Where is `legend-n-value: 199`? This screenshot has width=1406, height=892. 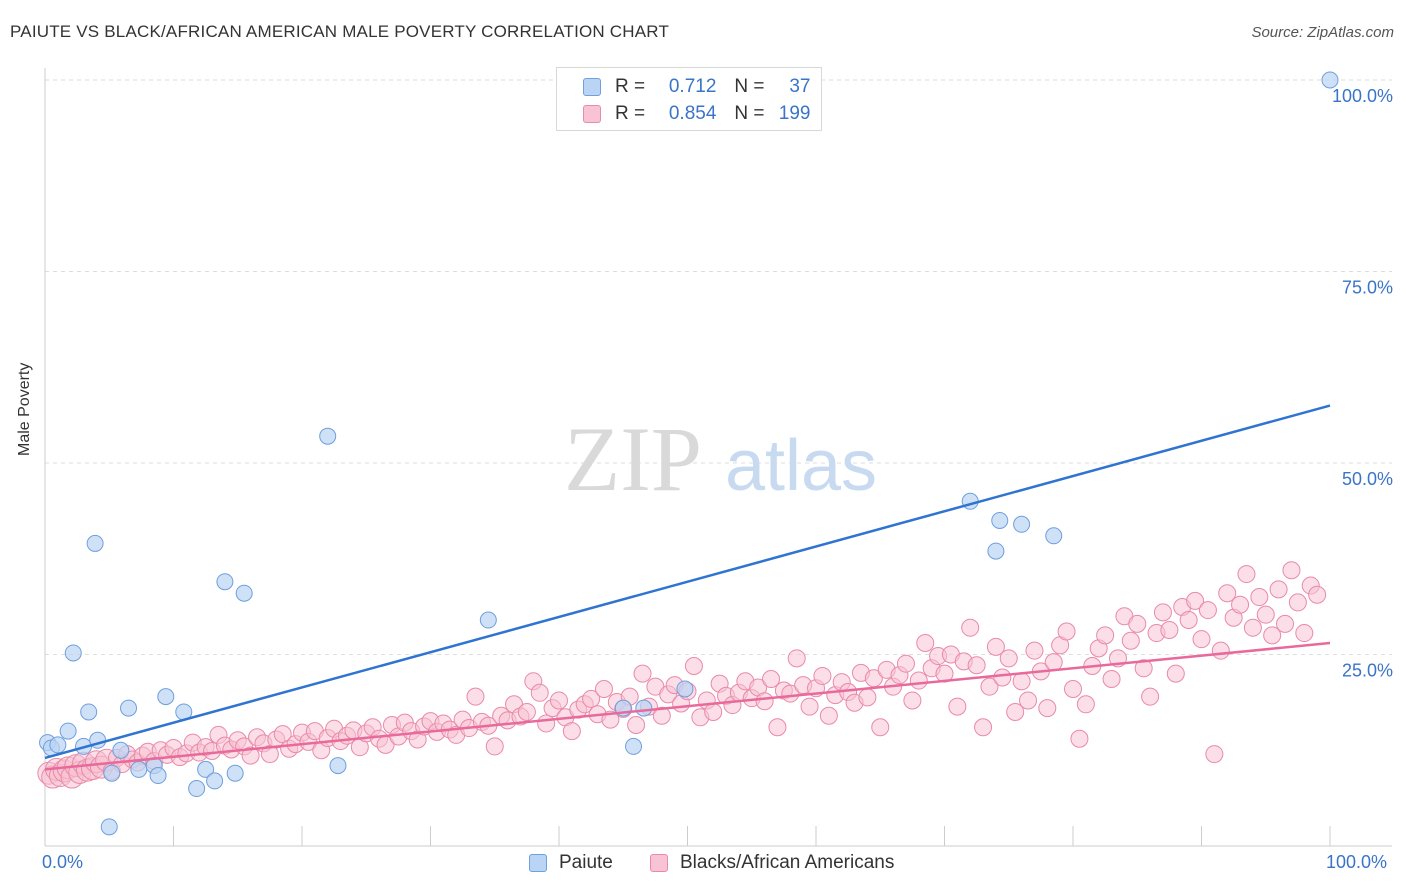
legend-n-value: 199 is located at coordinates (794, 113).